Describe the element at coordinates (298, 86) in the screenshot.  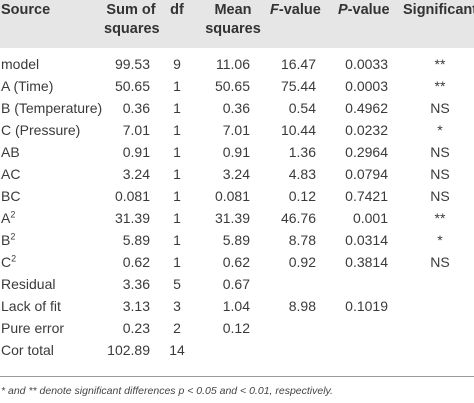
I see `cell-f-value: 75.44` at that location.